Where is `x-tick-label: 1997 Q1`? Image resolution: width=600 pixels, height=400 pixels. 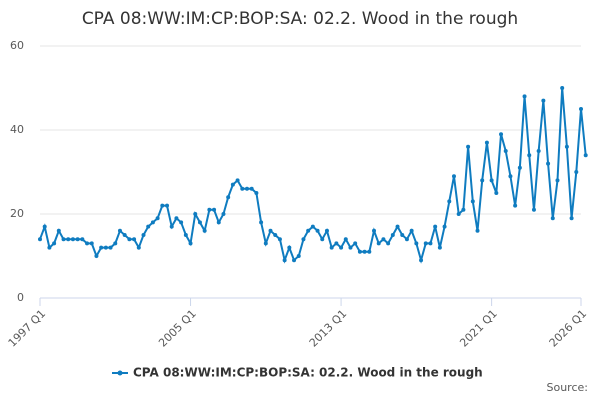 x-tick-label: 1997 Q1 is located at coordinates (27, 328).